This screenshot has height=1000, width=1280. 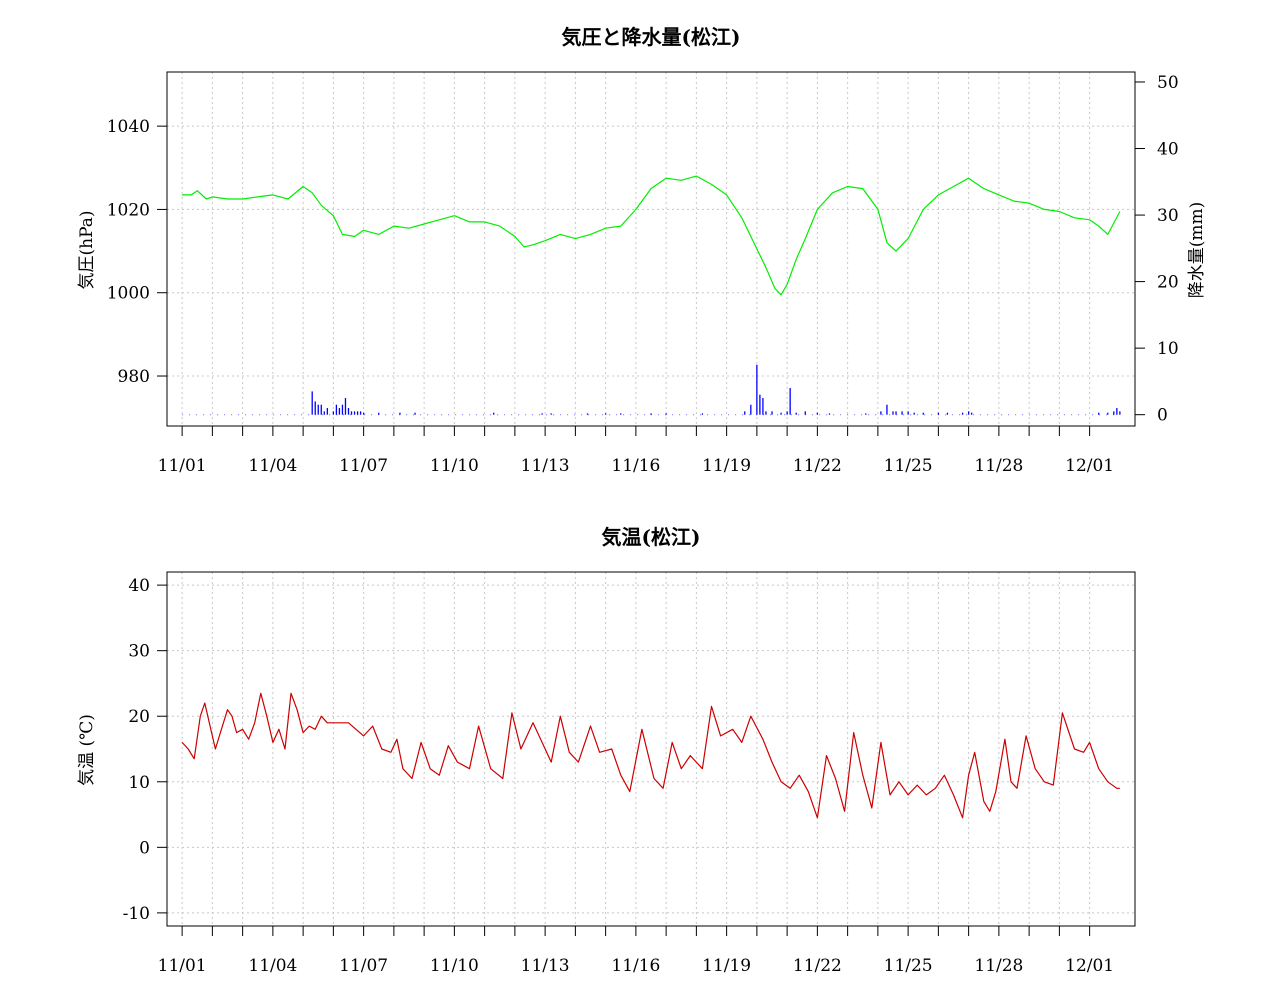 I want to click on y-tick-label: 1000, so click(x=128, y=294).